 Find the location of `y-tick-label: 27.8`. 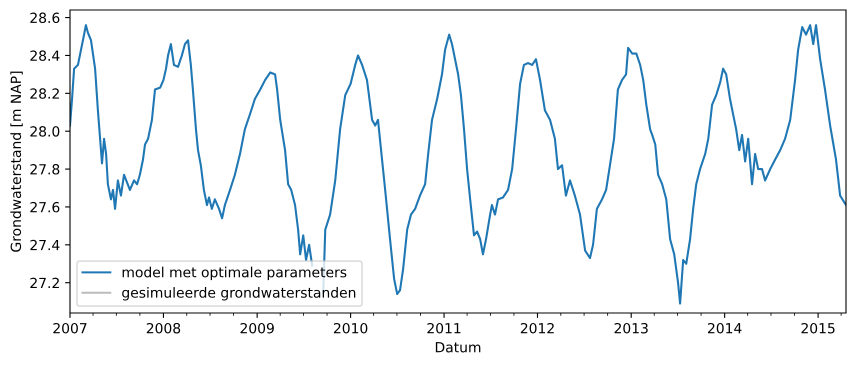

y-tick-label: 27.8 is located at coordinates (45, 169).